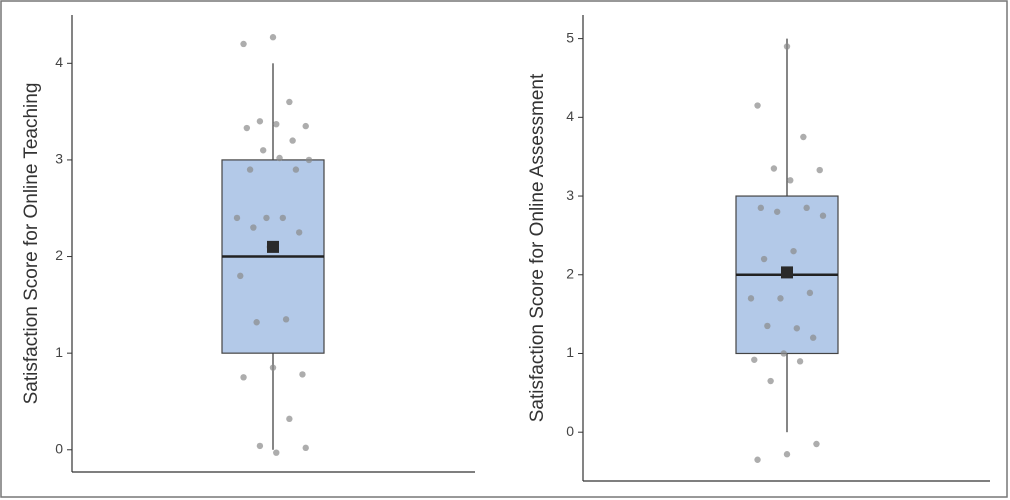  Describe the element at coordinates (570, 37) in the screenshot. I see `y-tick-label: 5` at that location.